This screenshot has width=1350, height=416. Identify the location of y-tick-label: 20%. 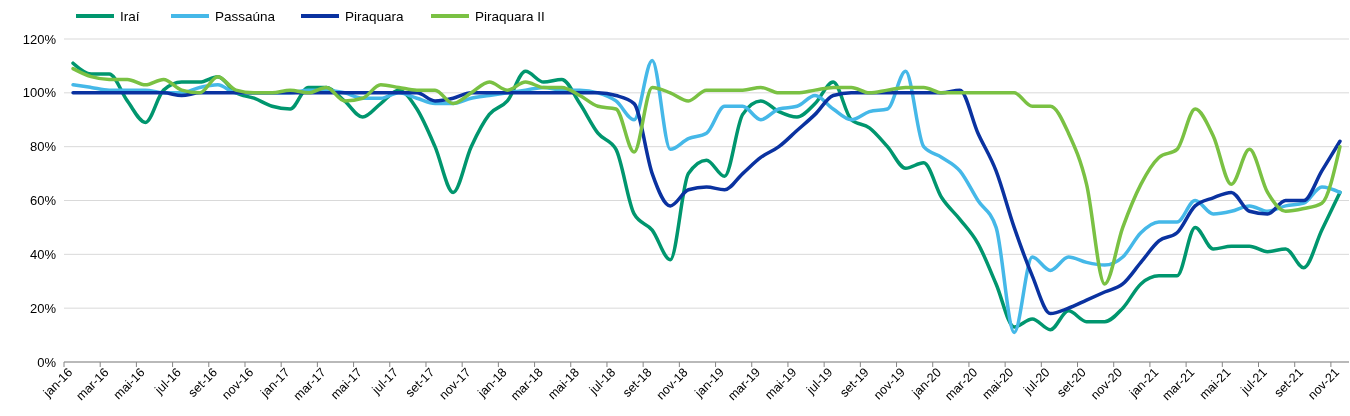
(43, 308).